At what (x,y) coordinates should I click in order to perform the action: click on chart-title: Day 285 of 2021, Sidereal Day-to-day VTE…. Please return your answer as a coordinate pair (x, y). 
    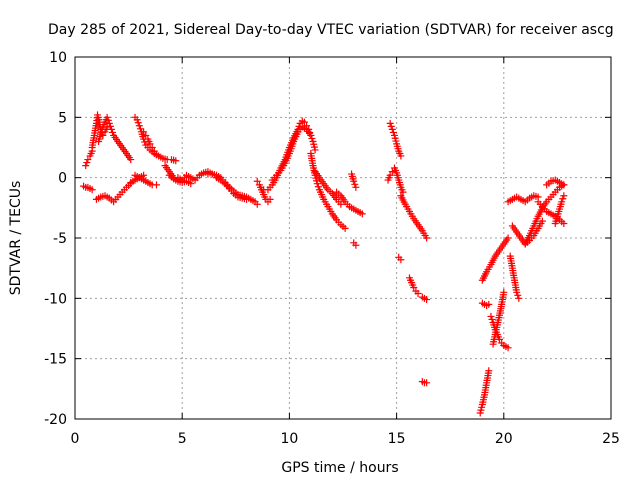
    Looking at the image, I should click on (331, 30).